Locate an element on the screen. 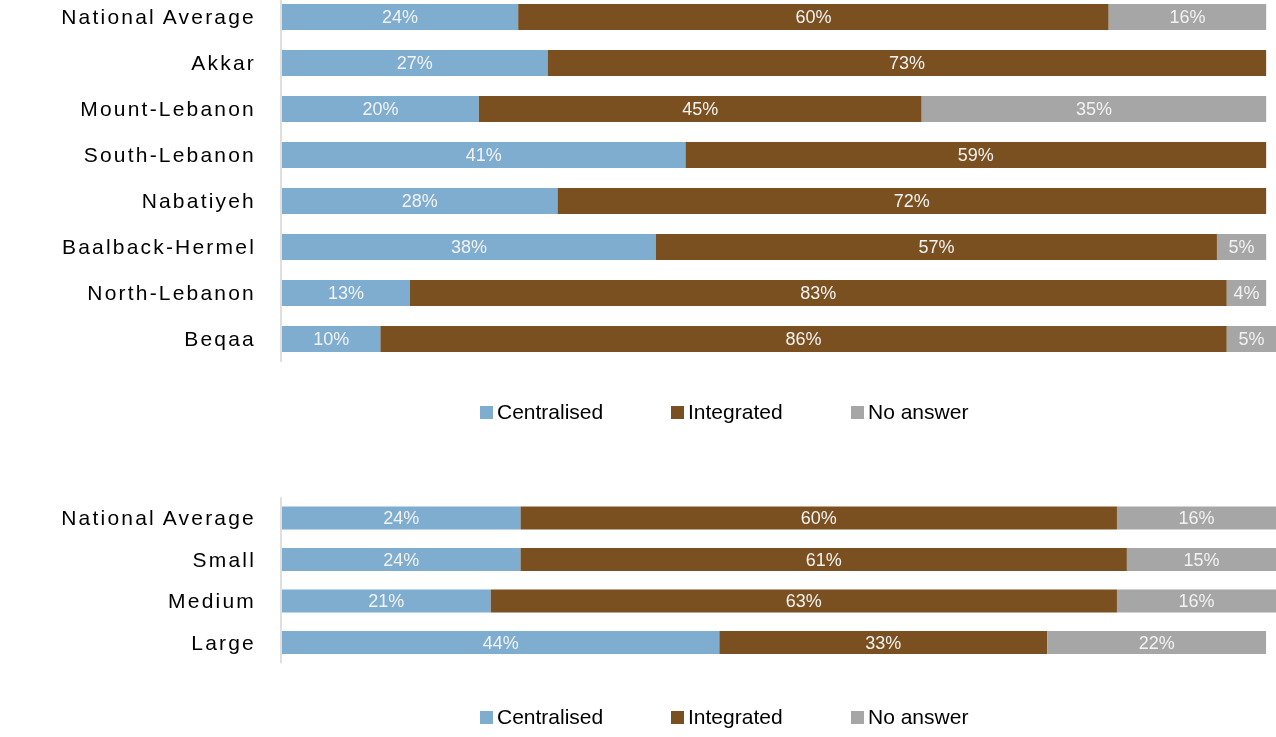 The height and width of the screenshot is (737, 1276). data-label: 44% is located at coordinates (500, 642).